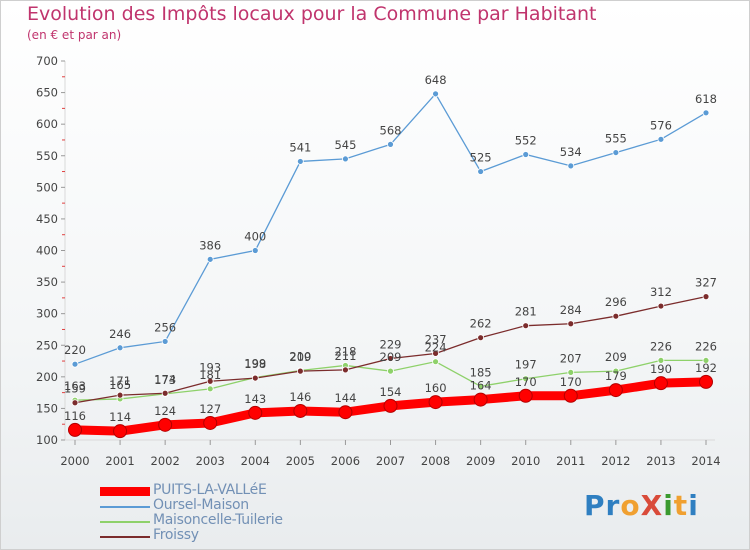  I want to click on x-tick-label: 2006, so click(345, 461).